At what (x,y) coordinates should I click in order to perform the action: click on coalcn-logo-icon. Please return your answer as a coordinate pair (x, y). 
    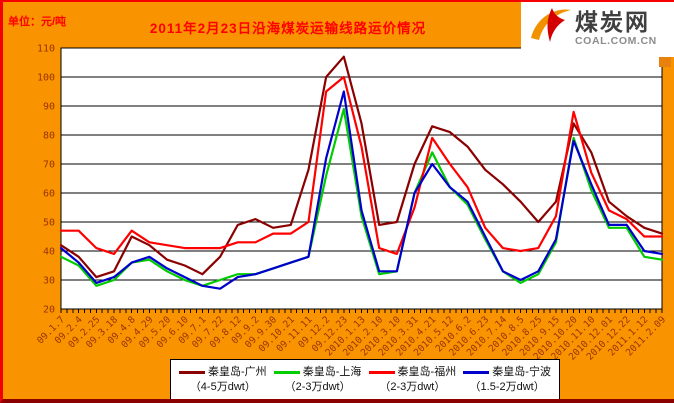
    Looking at the image, I should click on (550, 28).